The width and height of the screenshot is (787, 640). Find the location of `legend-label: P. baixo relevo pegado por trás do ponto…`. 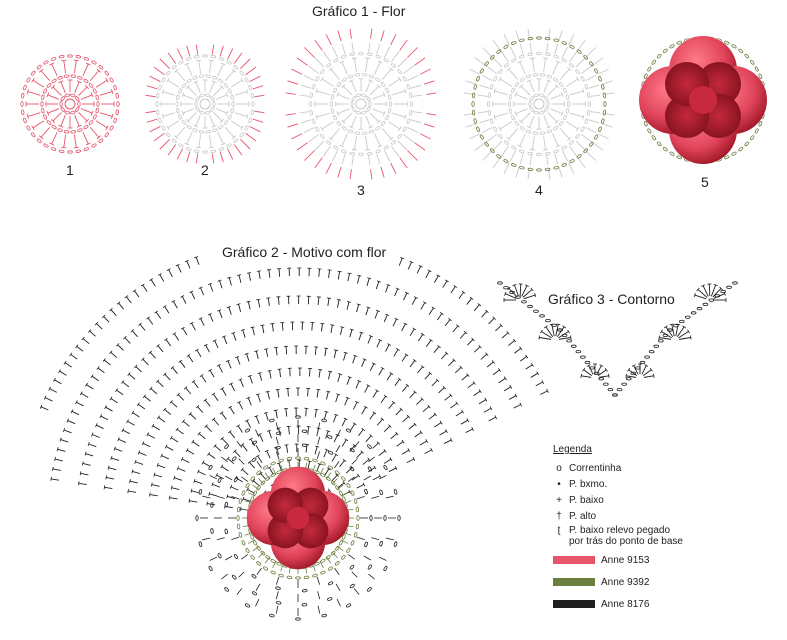

legend-label: P. baixo relevo pegado por trás do ponto… is located at coordinates (626, 536).